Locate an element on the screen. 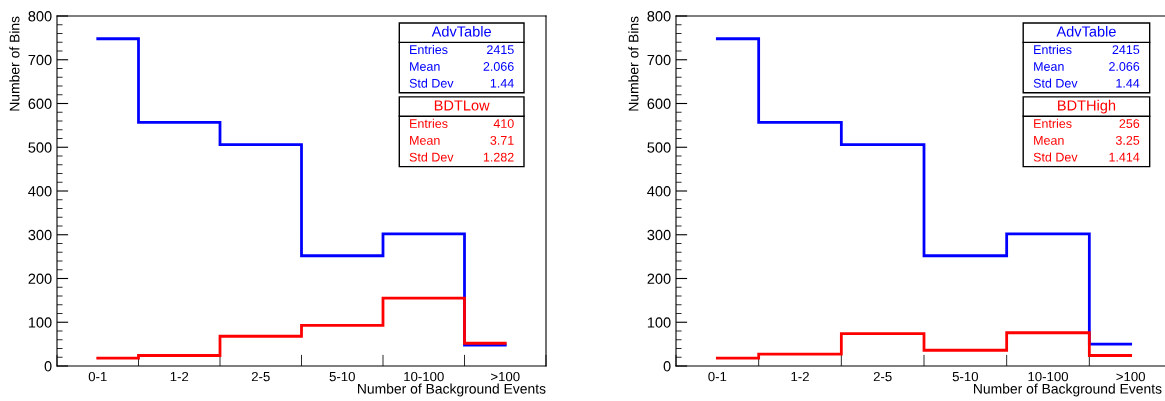 The width and height of the screenshot is (1165, 401). text: Entries 410 is located at coordinates (462, 123).